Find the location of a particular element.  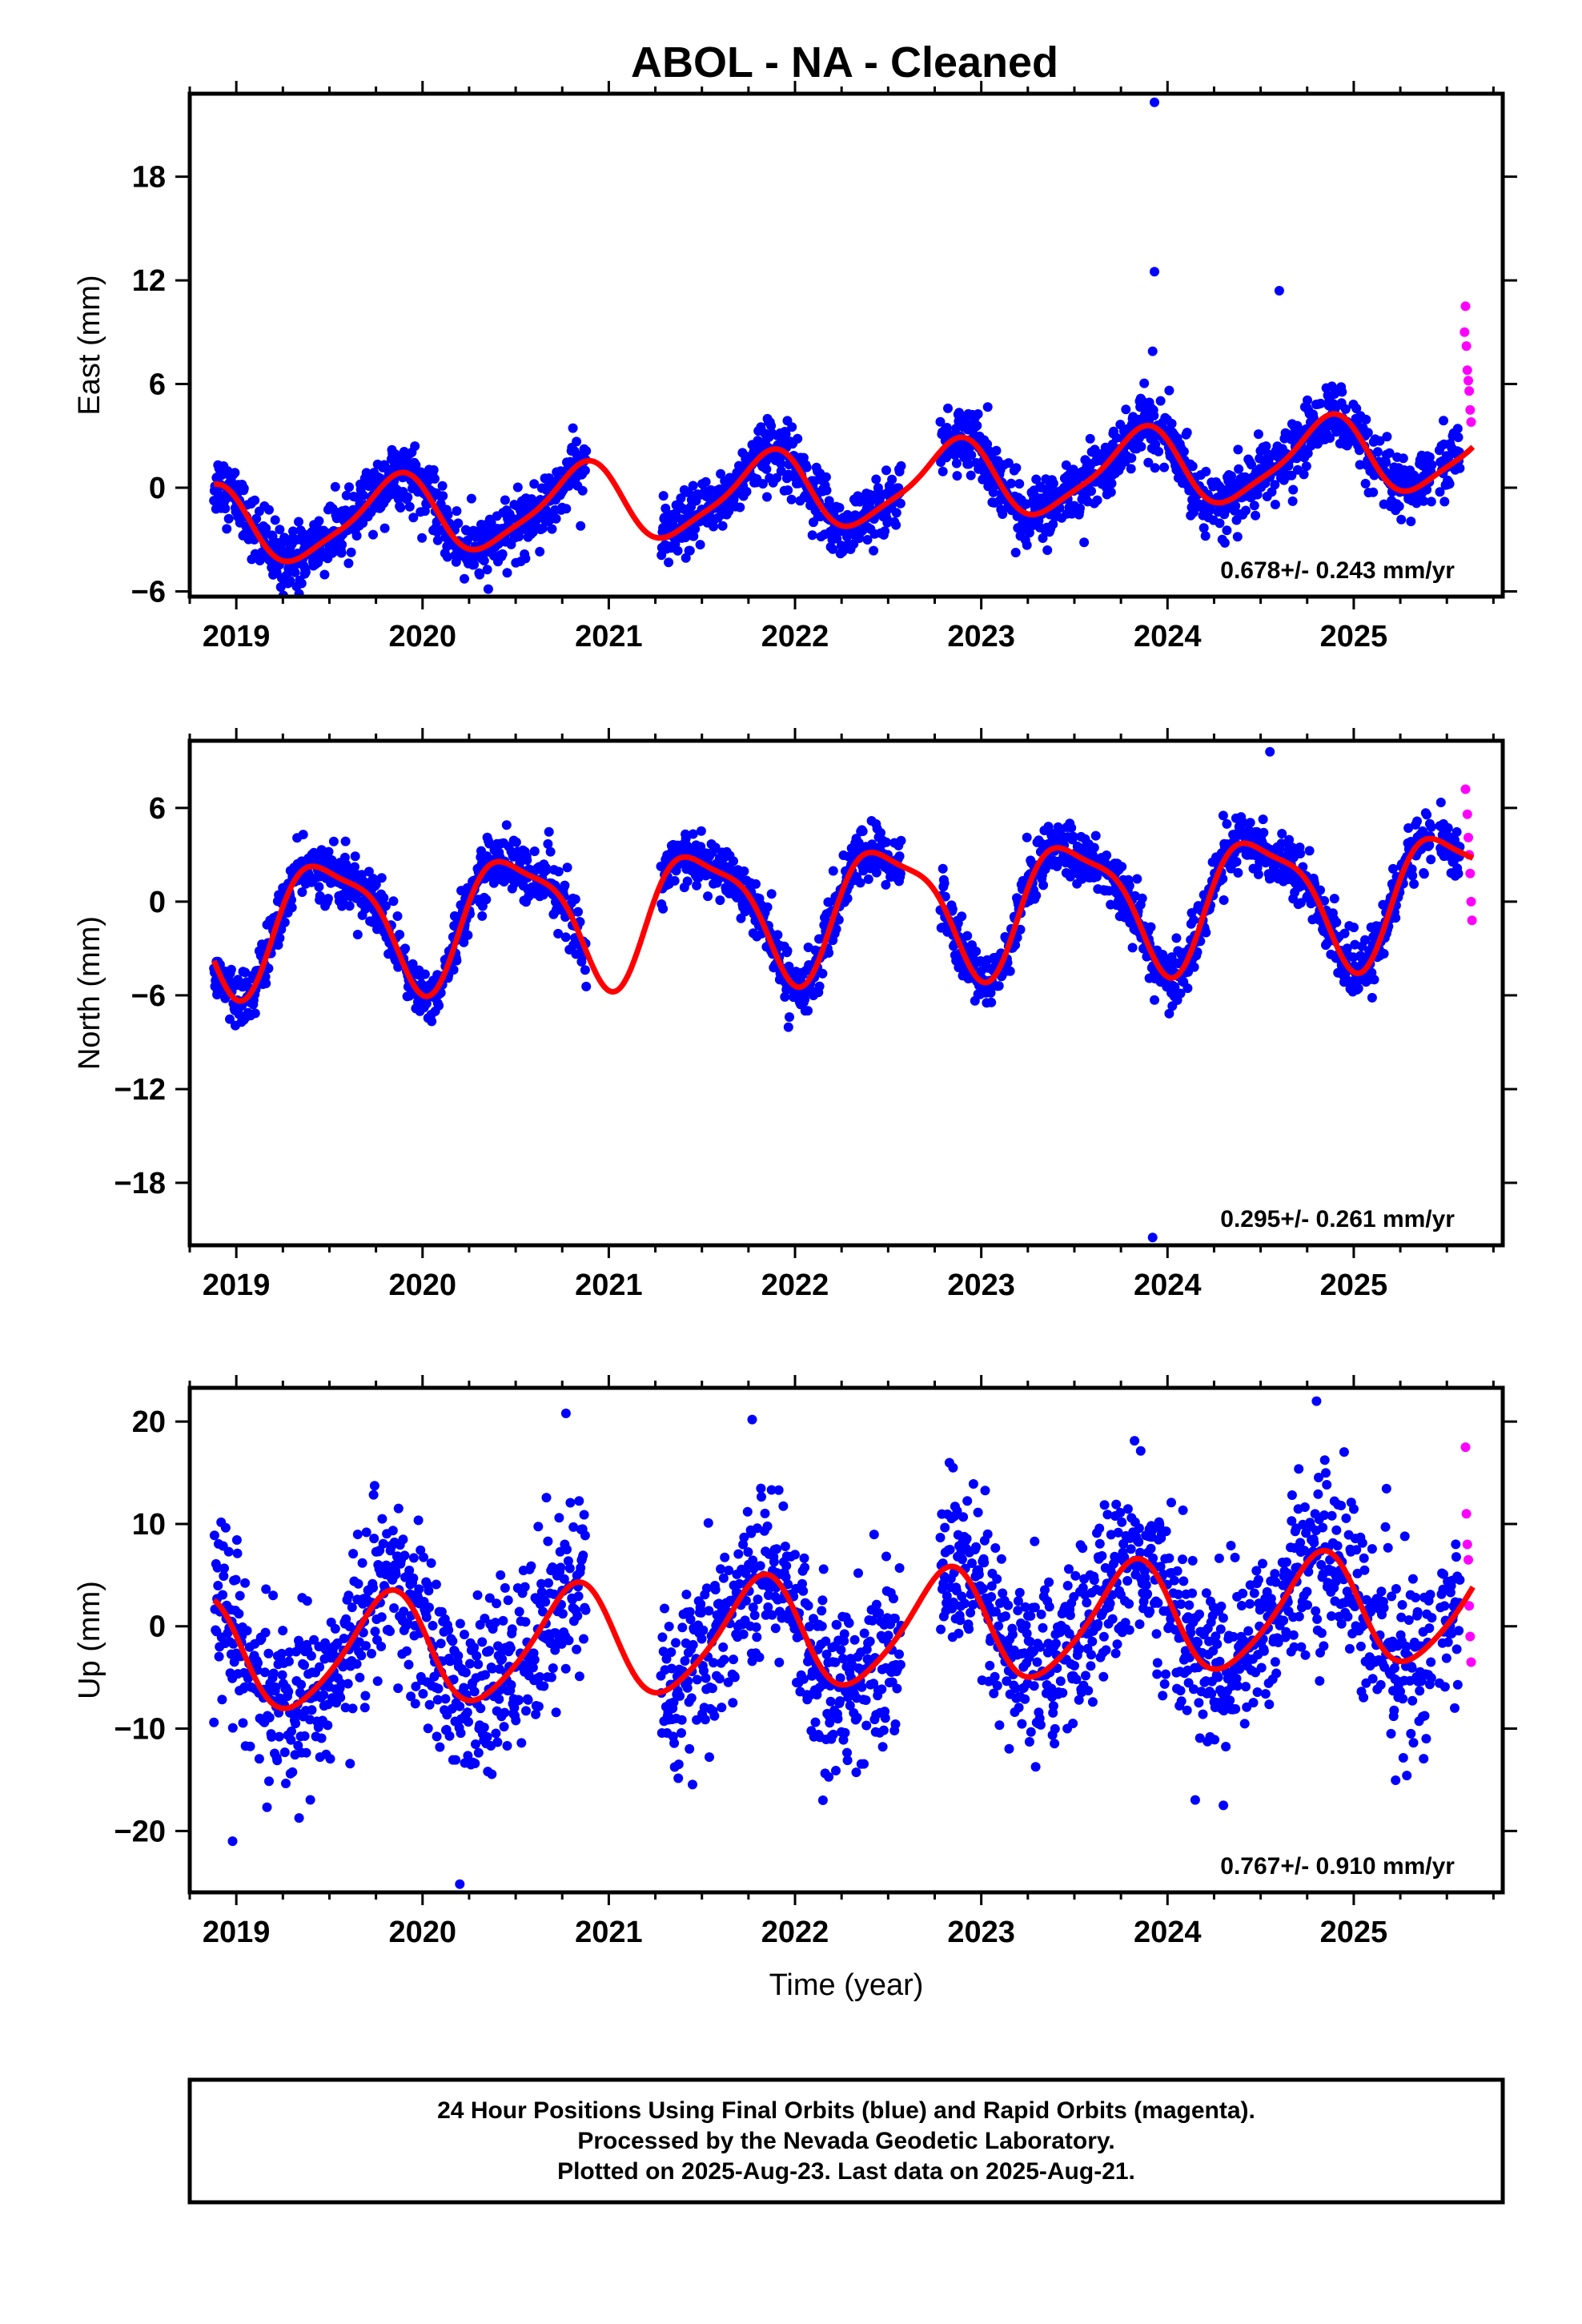

north-x-tick-label: 2024 is located at coordinates (1168, 1285).